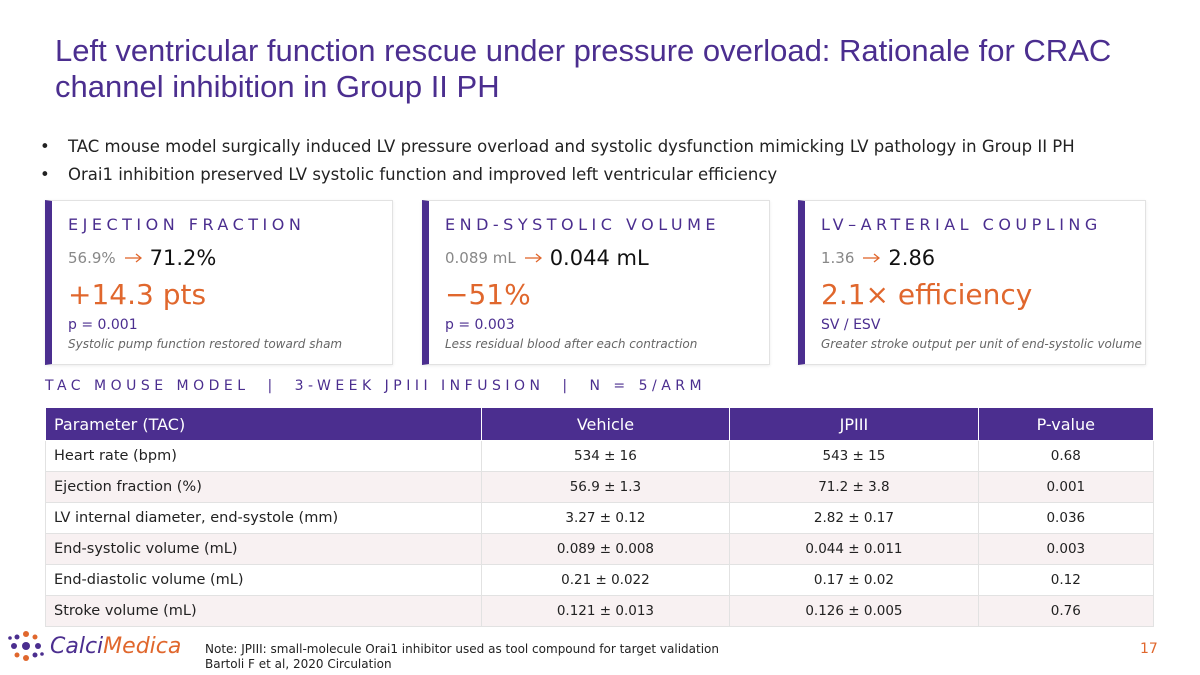 The image size is (1200, 675). I want to click on table-row: Heart rate (bpm) 534 ± 16 543 ± 15 0.68, so click(600, 456).